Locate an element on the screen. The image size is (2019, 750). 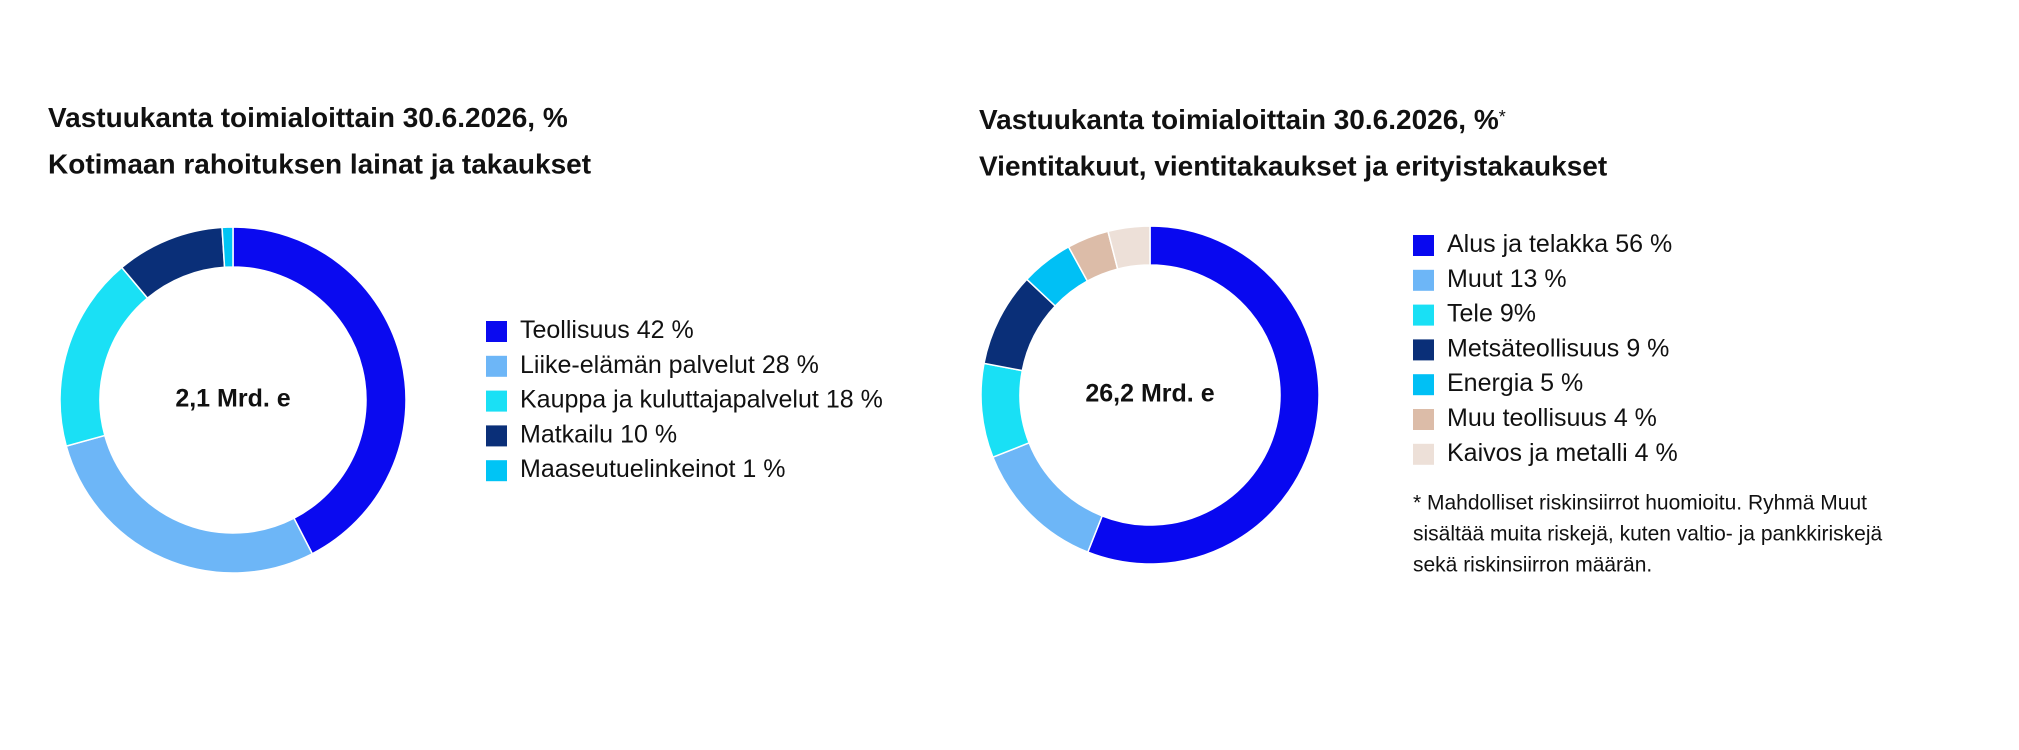
footnote: sekä riskinsiirron määrän. is located at coordinates (1532, 565).